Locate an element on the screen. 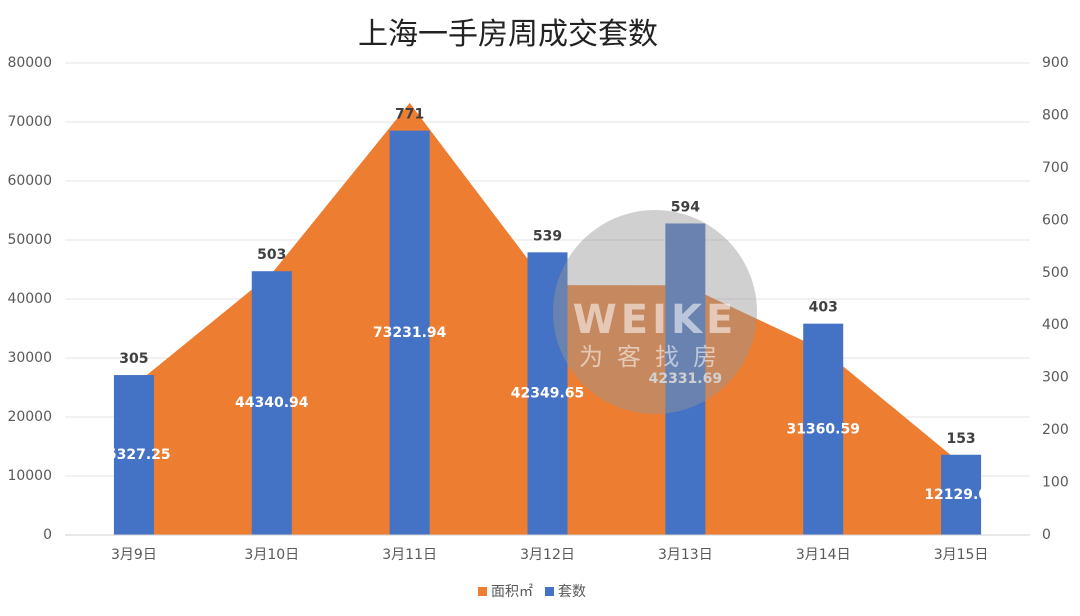 Image resolution: width=1080 pixels, height=616 pixels. legend-label: 套数 is located at coordinates (572, 592).